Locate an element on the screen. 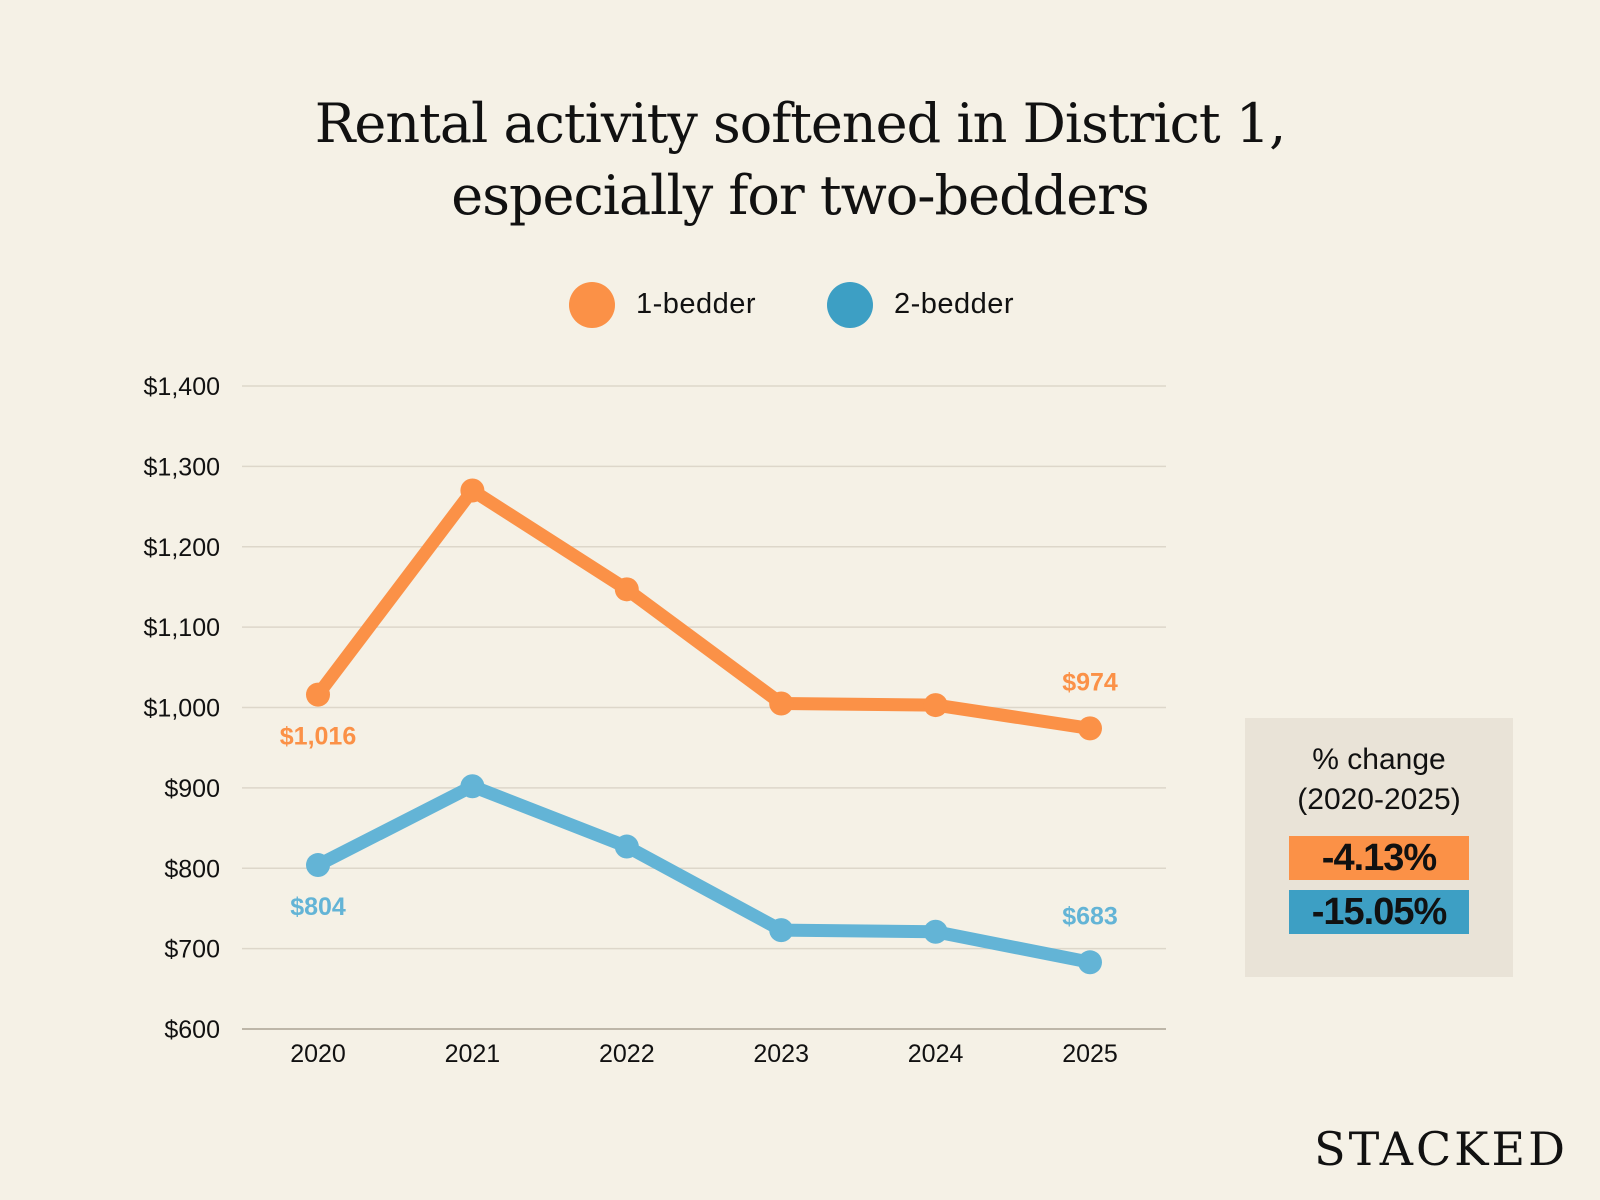  y-tick-label: $900 is located at coordinates (192, 789).